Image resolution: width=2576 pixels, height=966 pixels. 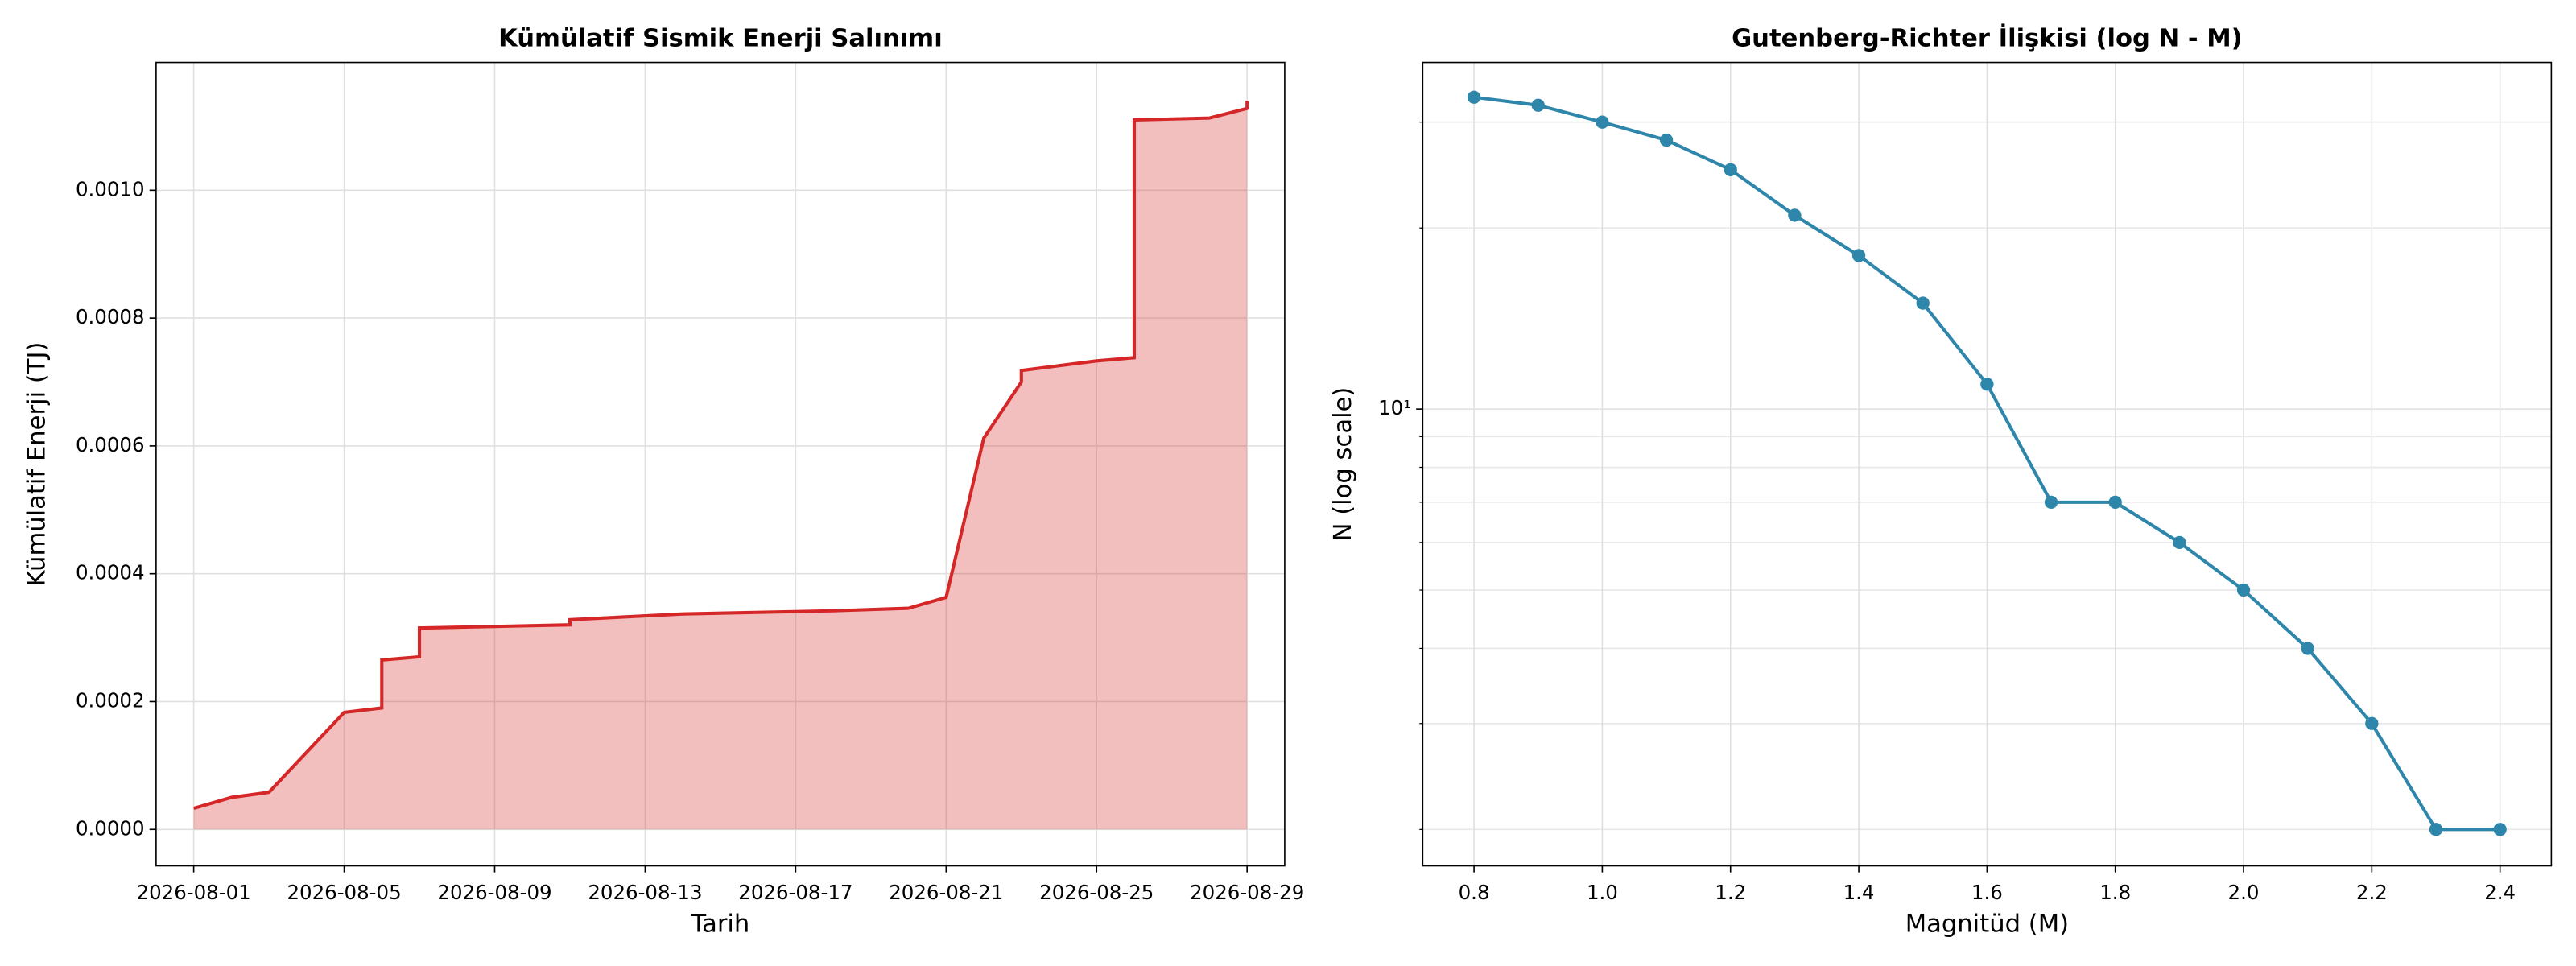 I want to click on x-tick-label: 2026-08-05, so click(x=344, y=892).